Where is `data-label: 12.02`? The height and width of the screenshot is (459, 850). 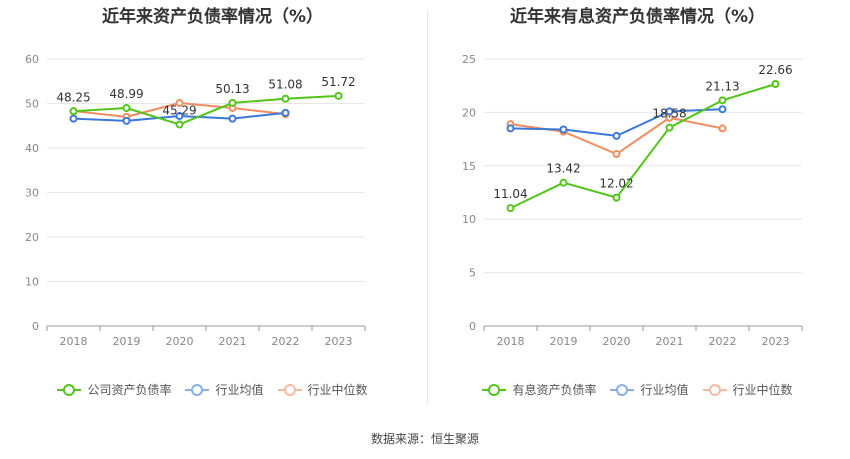
data-label: 12.02 is located at coordinates (616, 184).